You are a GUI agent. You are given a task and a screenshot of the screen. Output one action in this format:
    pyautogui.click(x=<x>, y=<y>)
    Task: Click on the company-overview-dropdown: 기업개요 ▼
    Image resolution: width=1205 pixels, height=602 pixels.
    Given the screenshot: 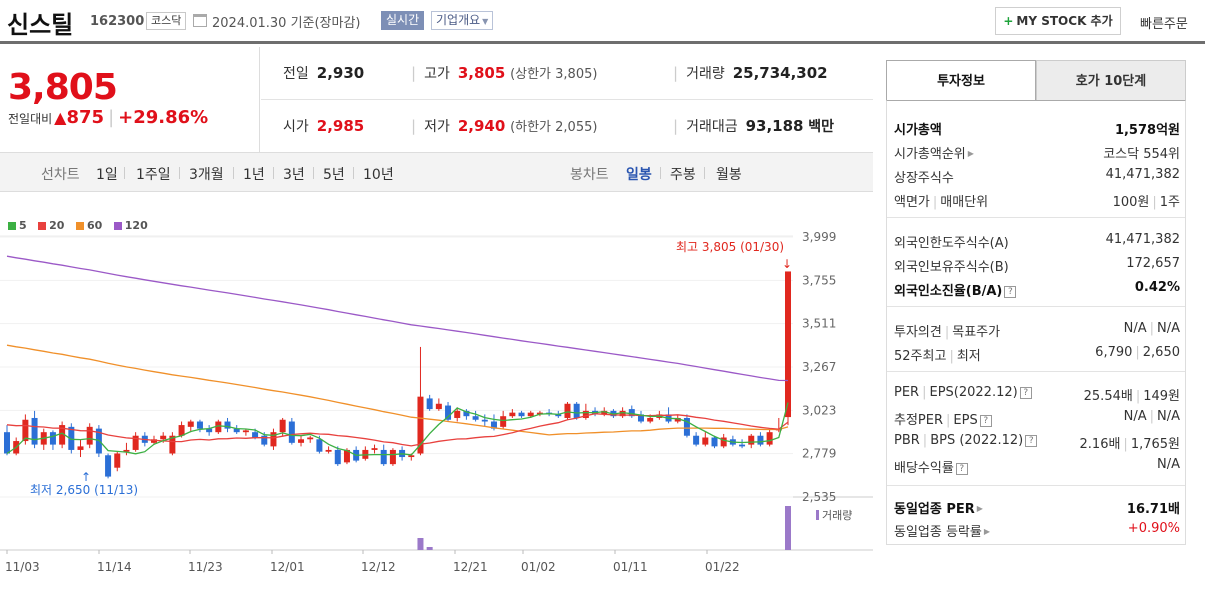 What is the action you would take?
    pyautogui.click(x=462, y=20)
    